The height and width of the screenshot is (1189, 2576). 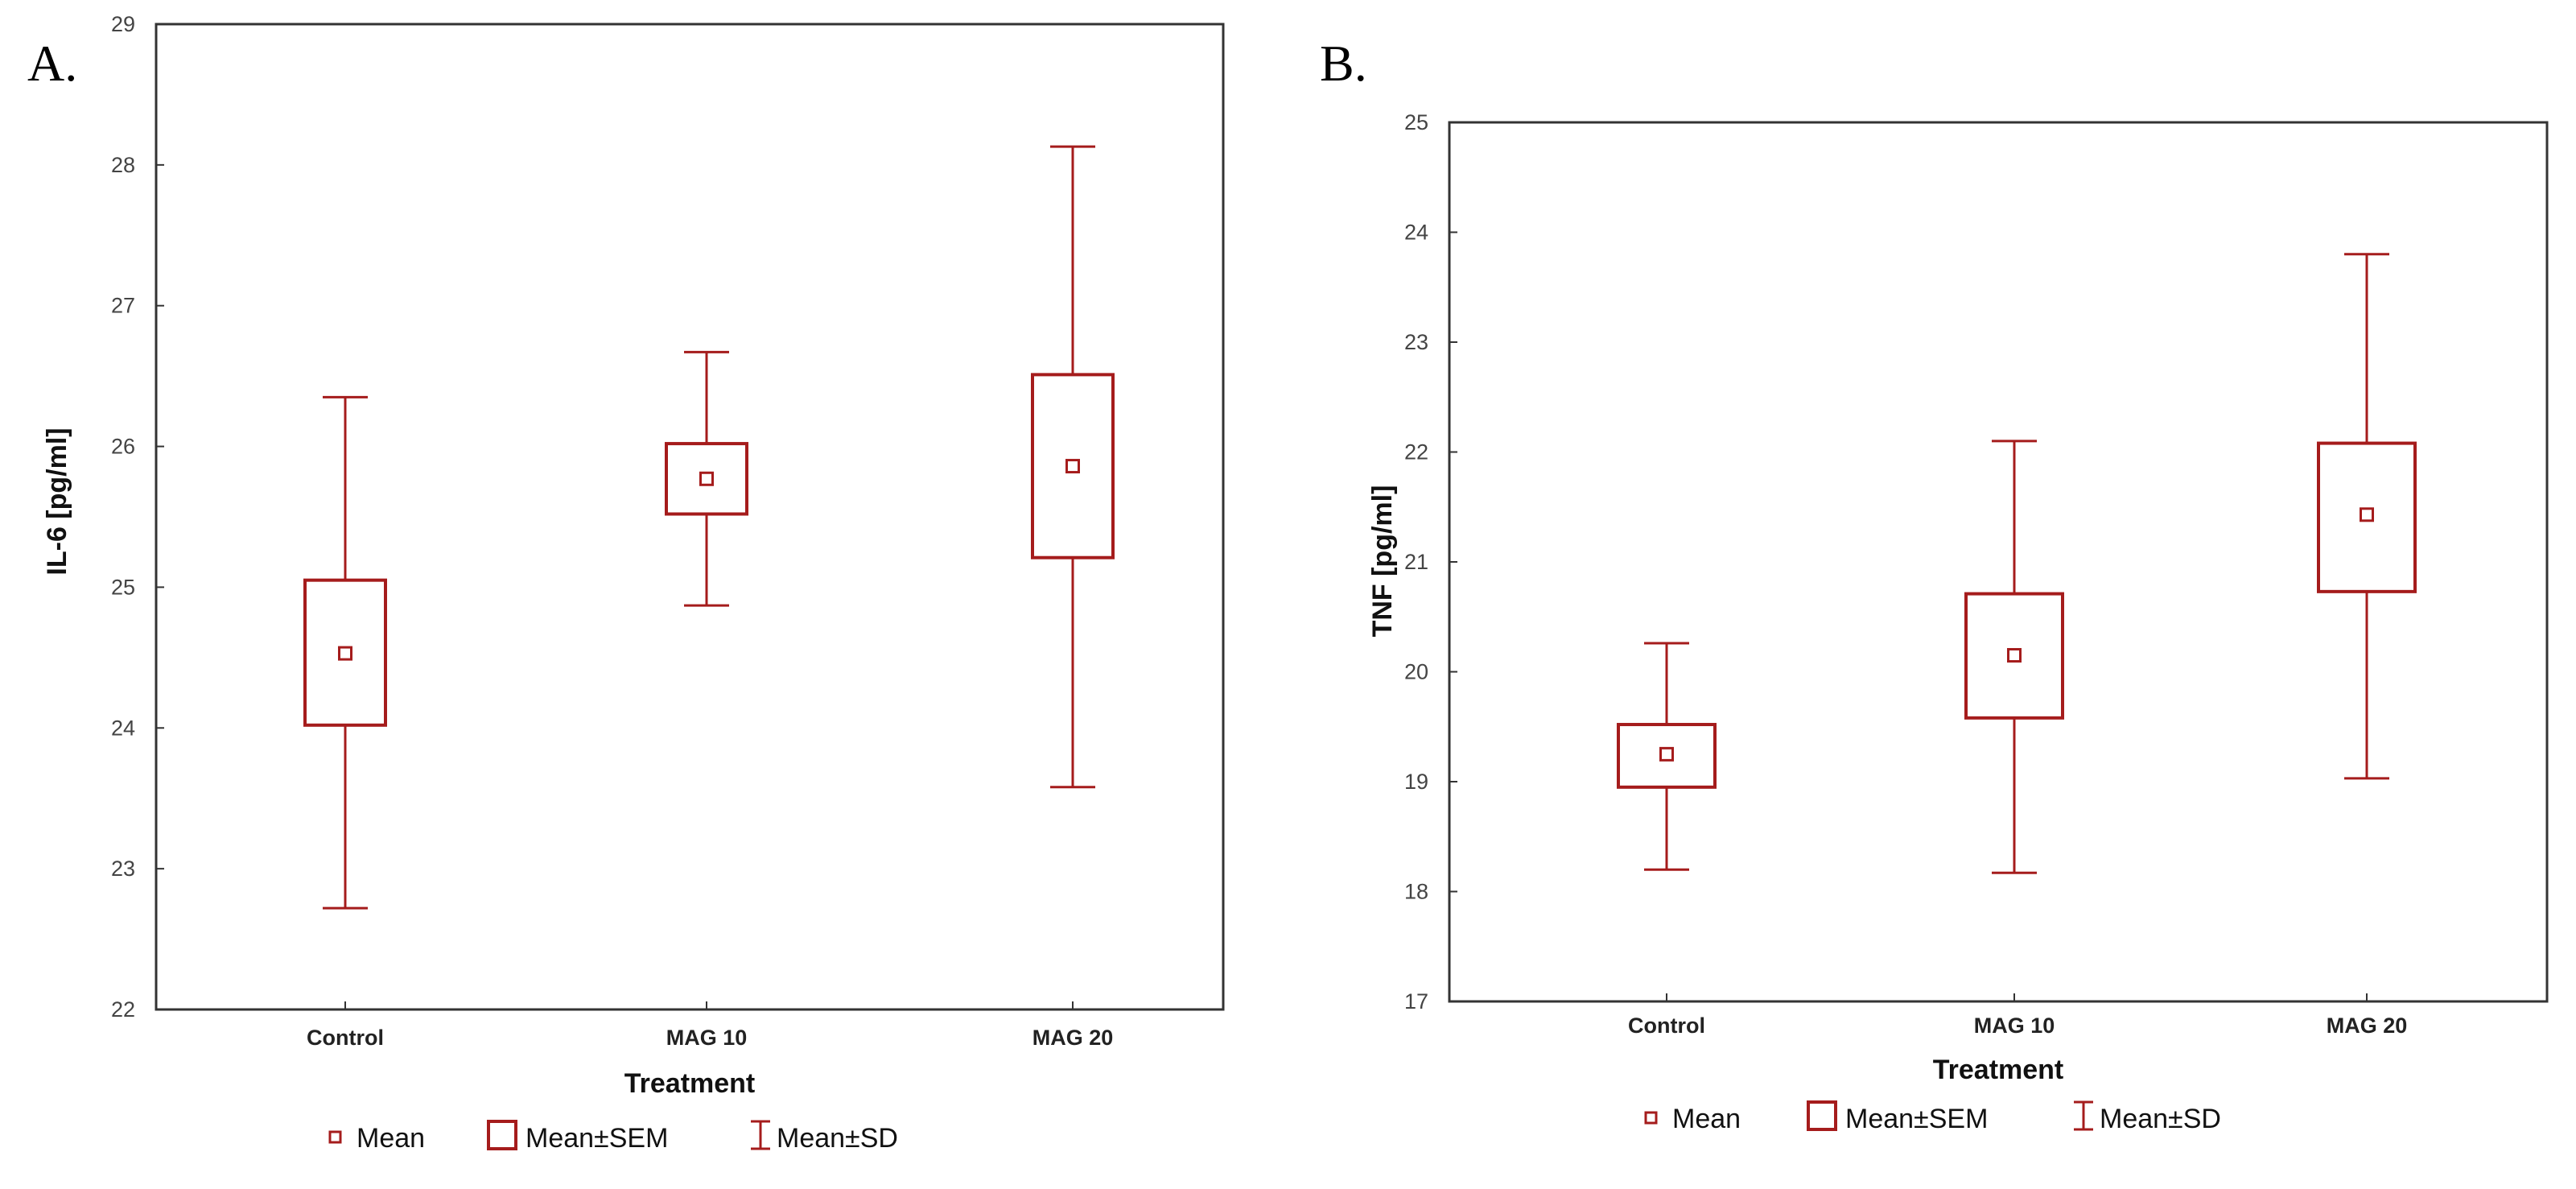 What do you see at coordinates (1416, 892) in the screenshot?
I see `y-tick-label: 18` at bounding box center [1416, 892].